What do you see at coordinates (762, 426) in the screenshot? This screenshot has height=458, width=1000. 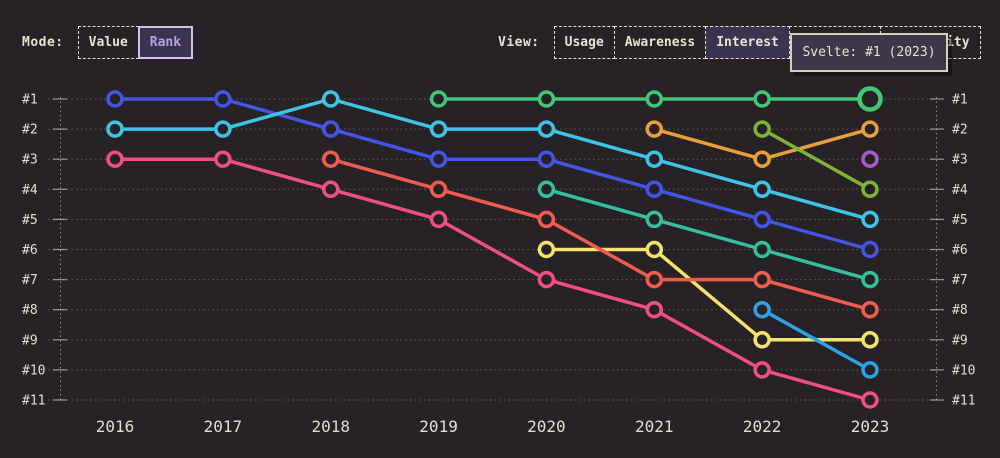 I see `x-axis-label: 2022` at bounding box center [762, 426].